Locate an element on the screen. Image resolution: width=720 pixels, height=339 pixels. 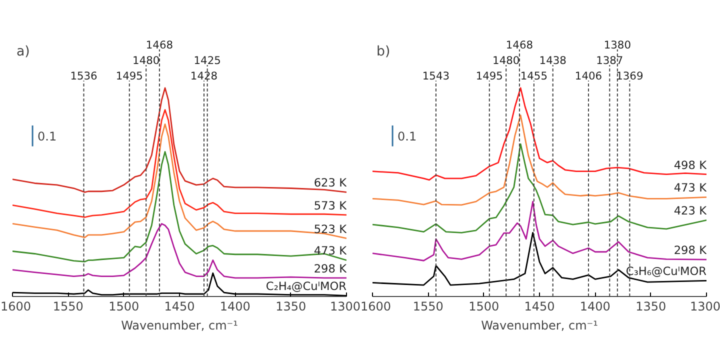
series-label: 623 K is located at coordinates (331, 183).